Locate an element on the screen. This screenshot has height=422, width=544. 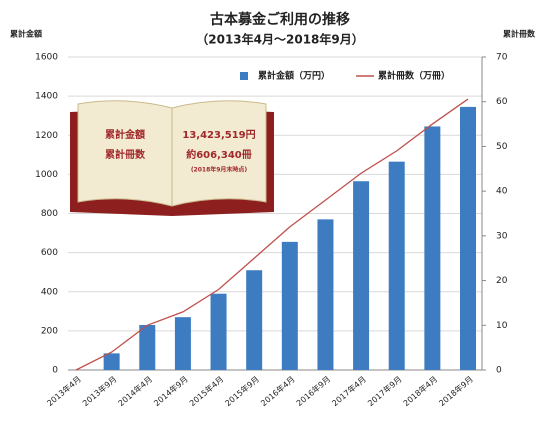
y-tick-label: 1000 is located at coordinates (46, 175).